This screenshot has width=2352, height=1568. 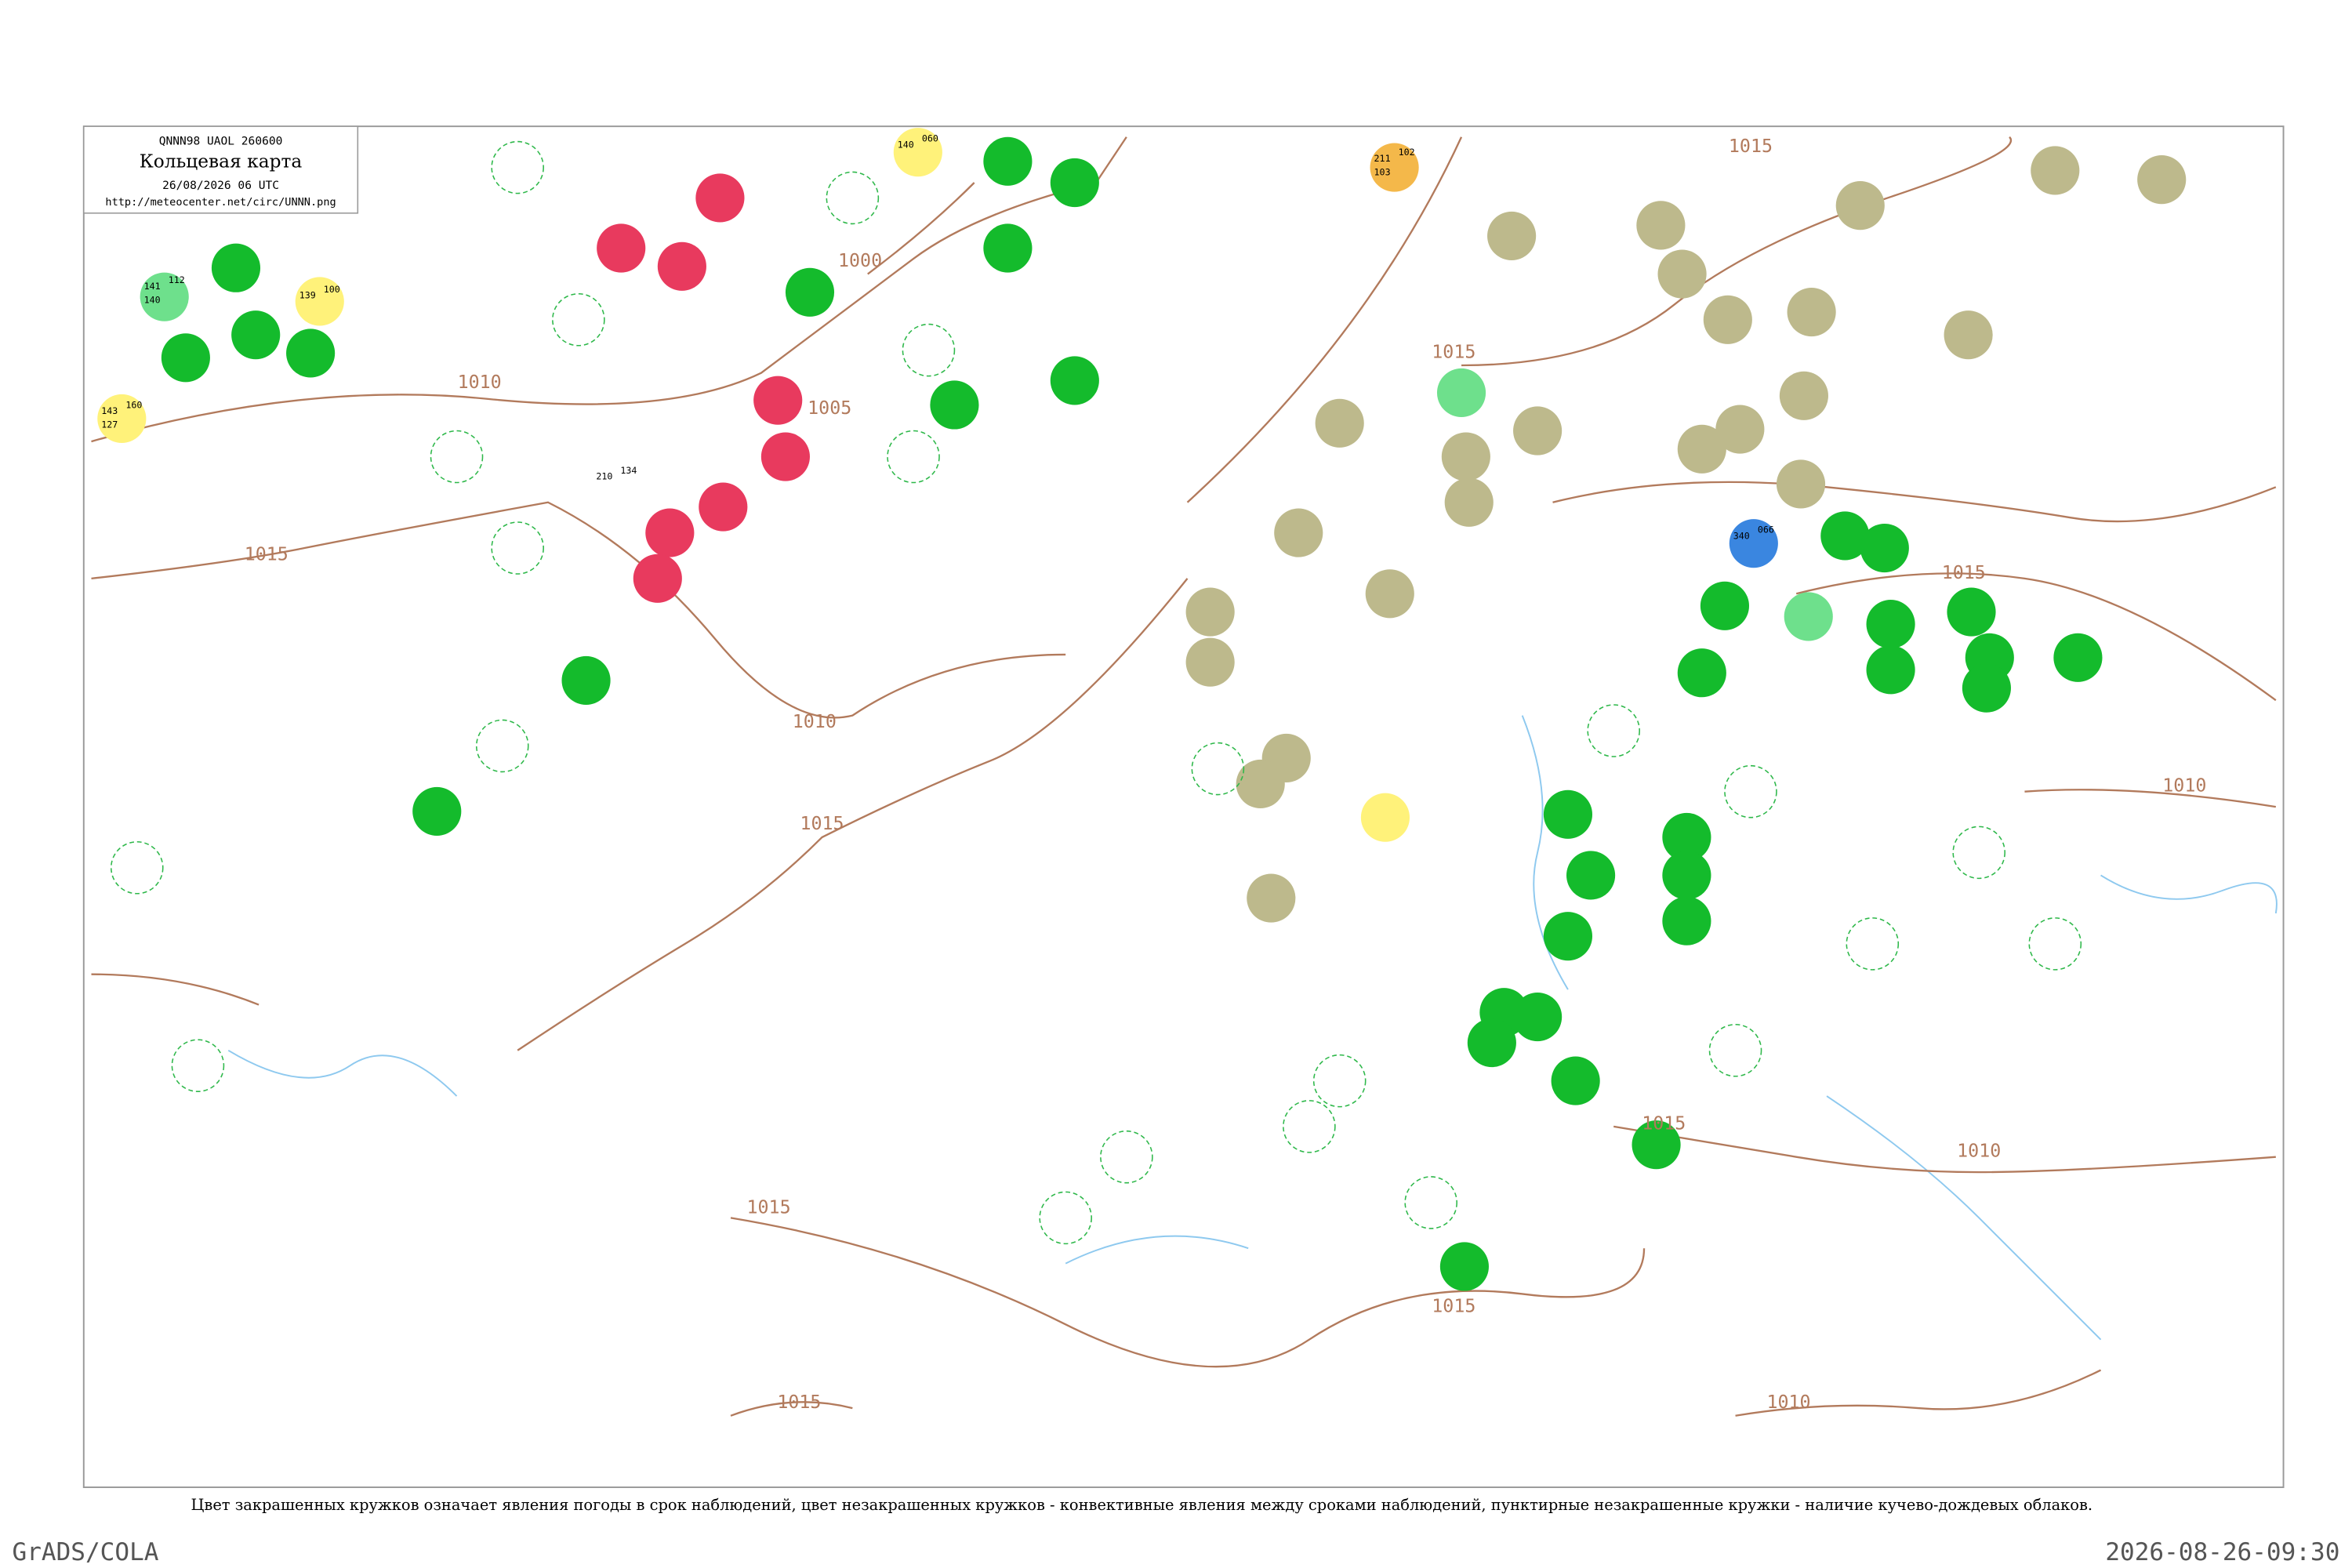 I want to click on station-value: 139, so click(x=307, y=295).